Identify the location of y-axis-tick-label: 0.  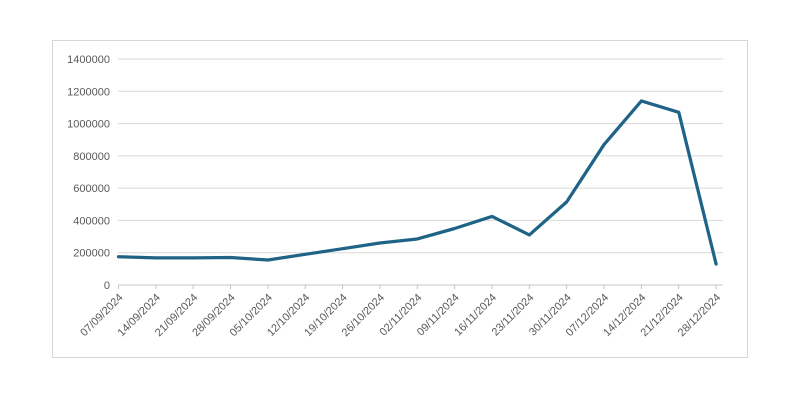
(107, 286).